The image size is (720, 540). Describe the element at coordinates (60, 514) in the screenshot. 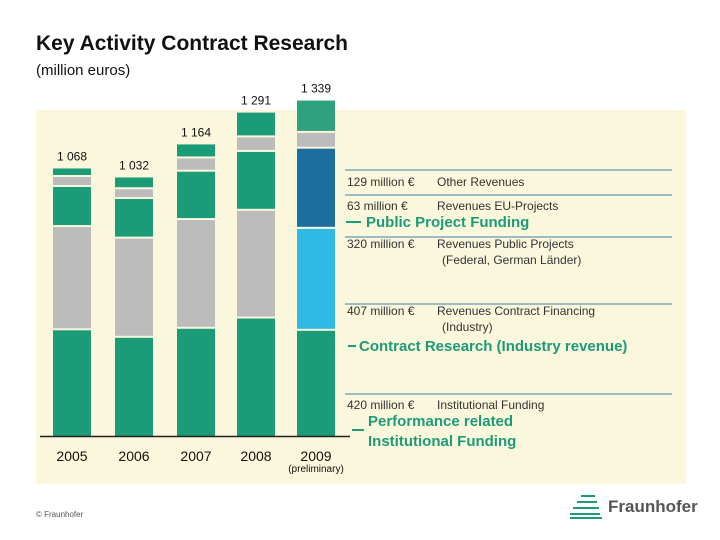

I see `copyright-footer: © Fraunhofer` at that location.